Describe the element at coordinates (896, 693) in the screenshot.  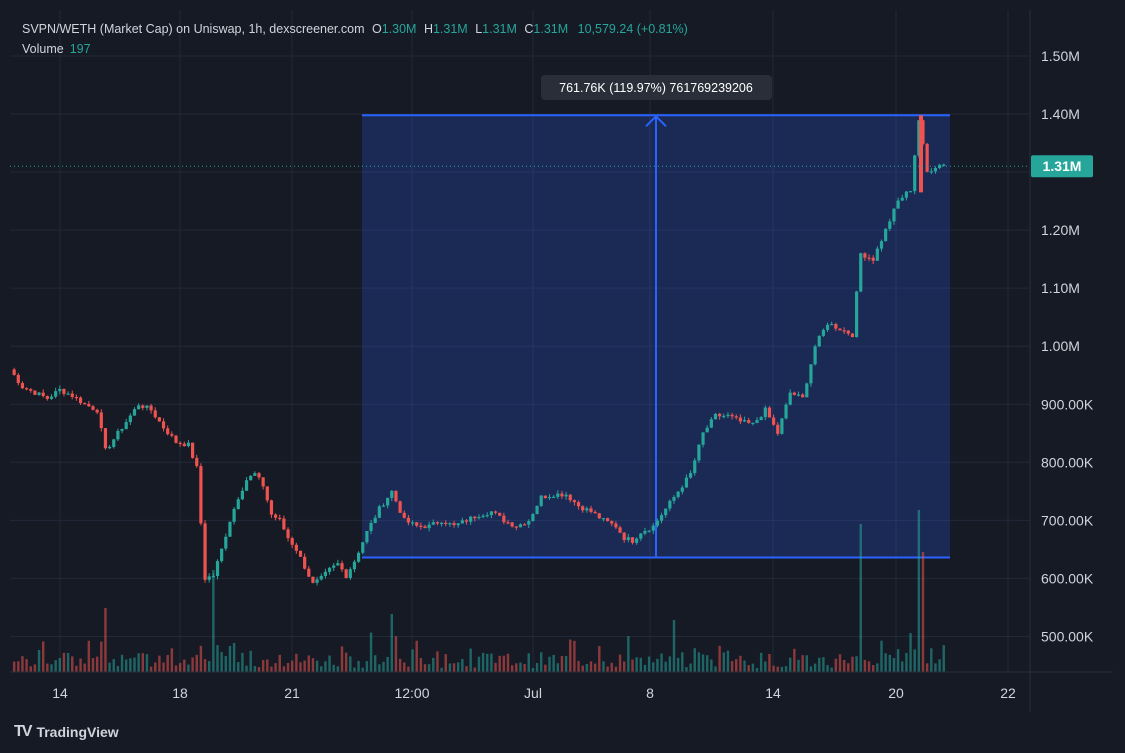
I see `x-tick-label: 20` at that location.